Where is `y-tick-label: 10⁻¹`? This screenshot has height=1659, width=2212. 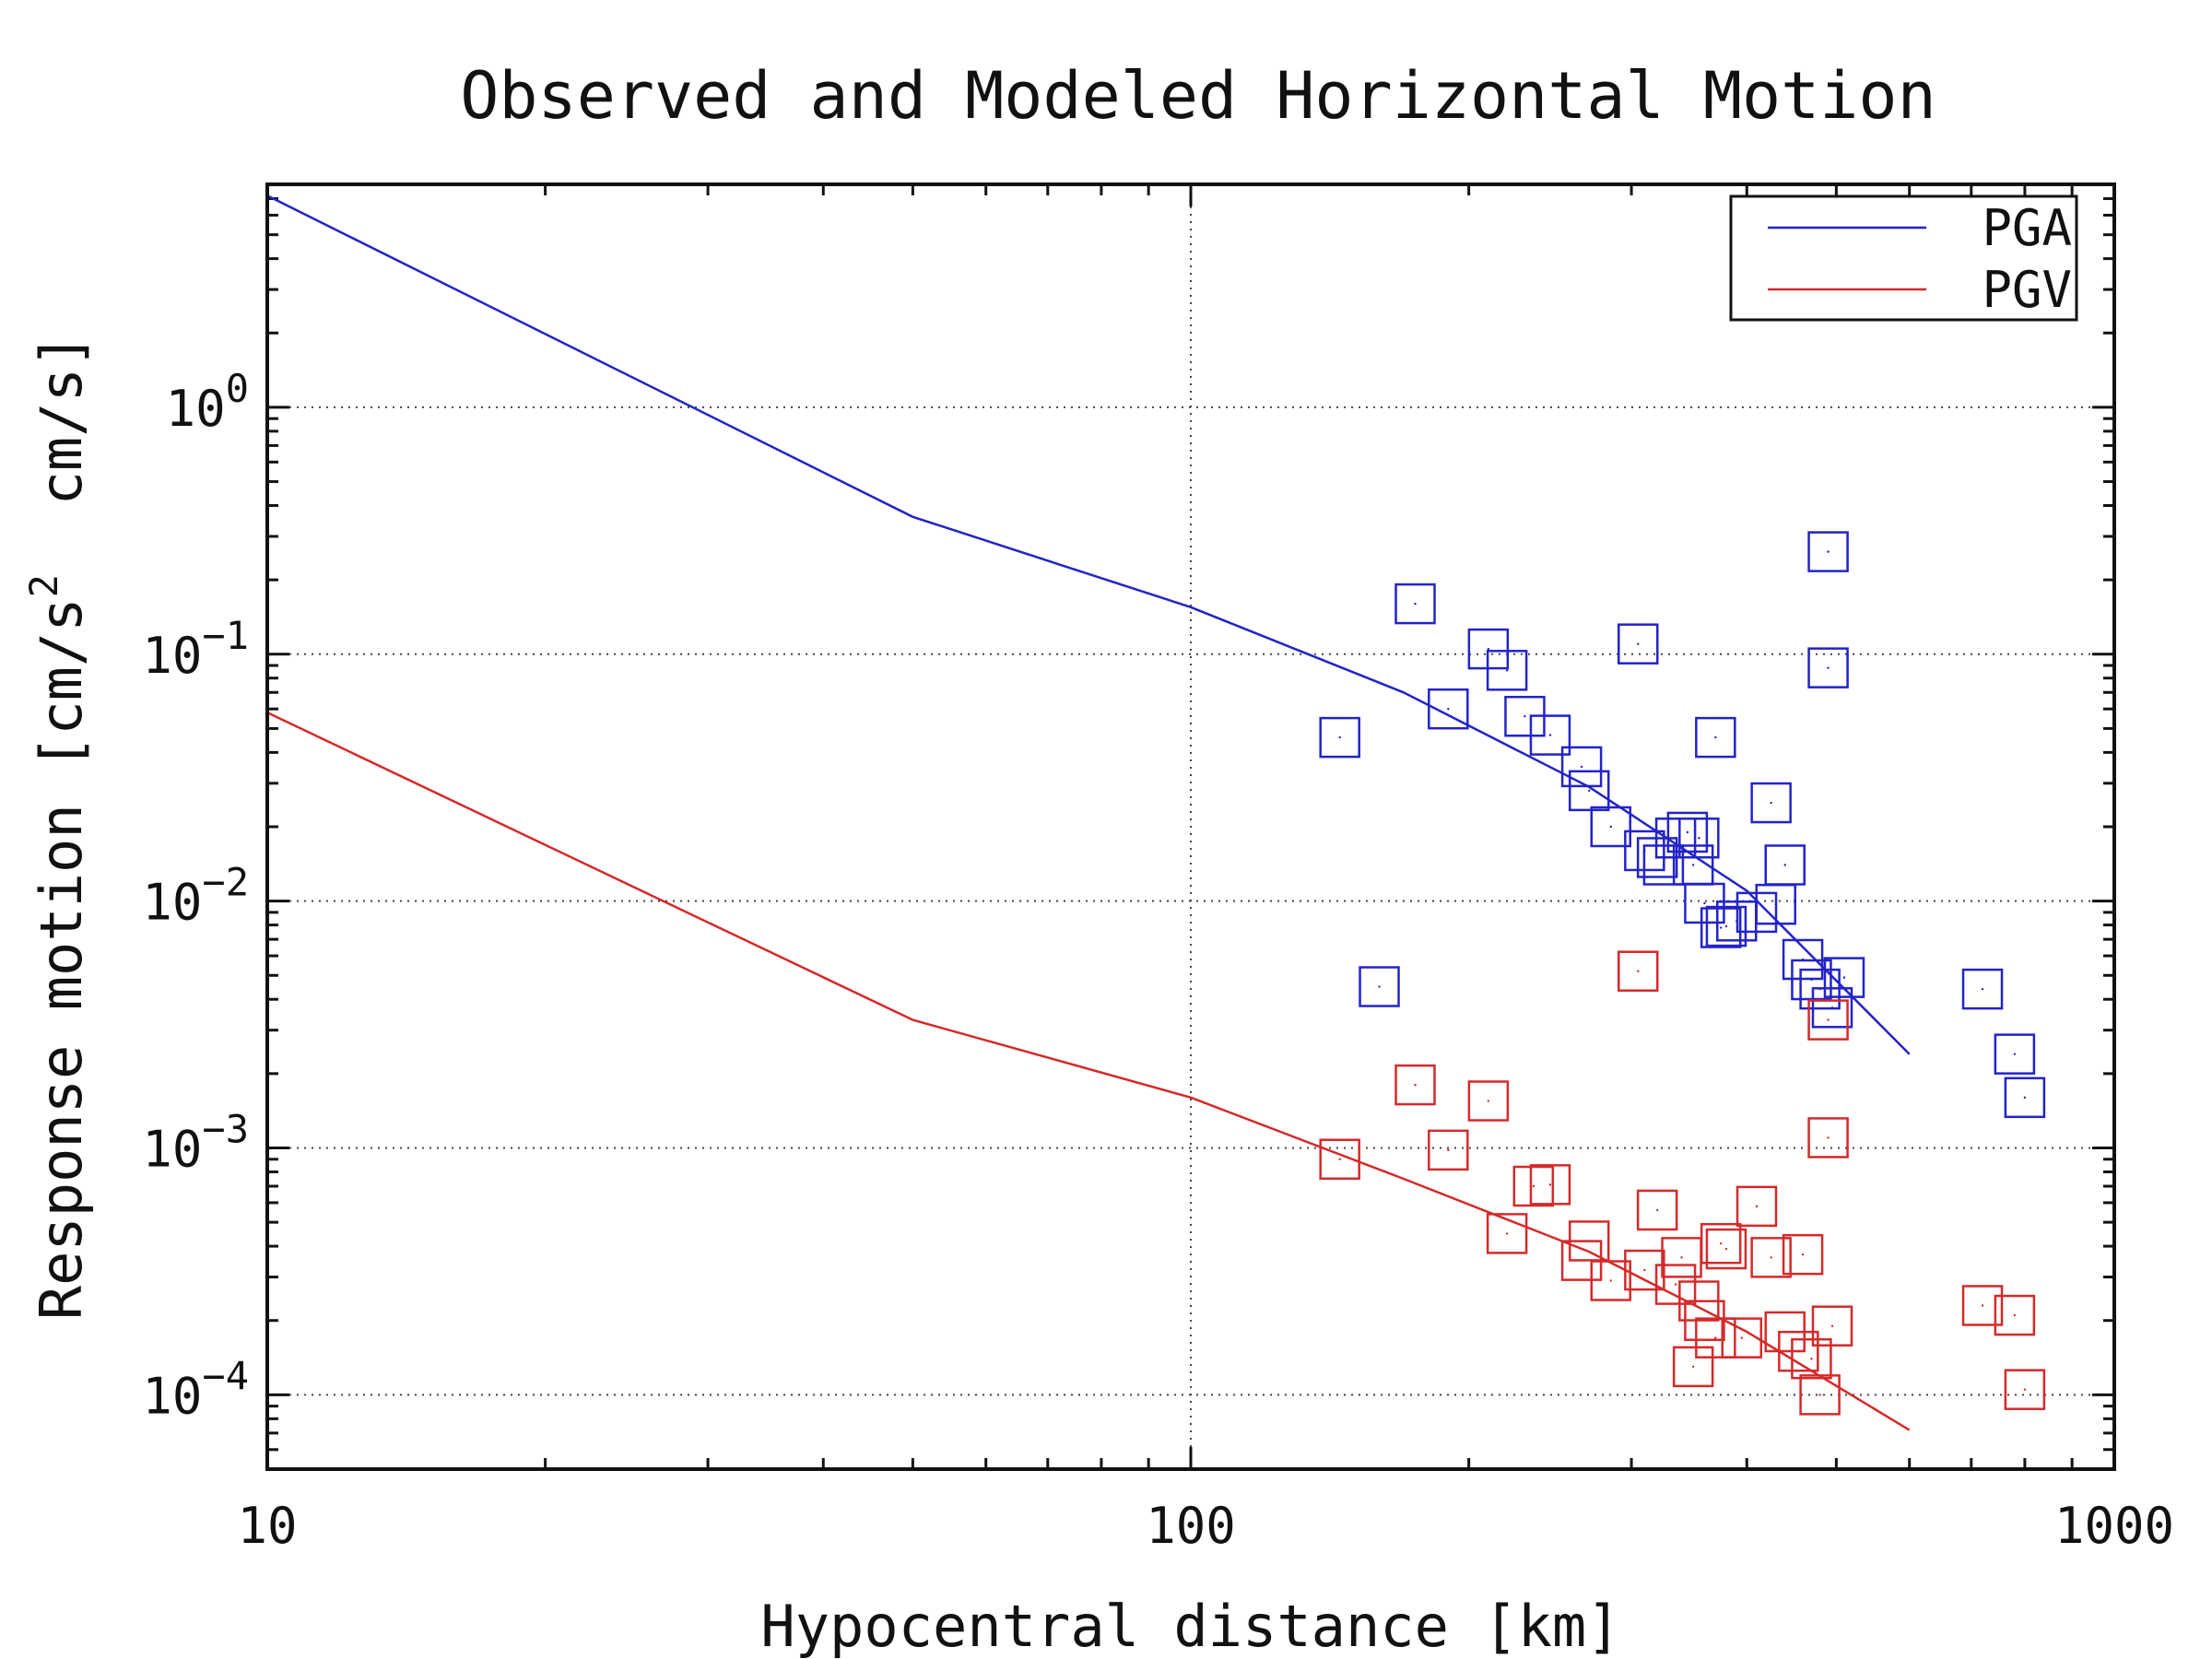
y-tick-label: 10⁻¹ is located at coordinates (195, 649).